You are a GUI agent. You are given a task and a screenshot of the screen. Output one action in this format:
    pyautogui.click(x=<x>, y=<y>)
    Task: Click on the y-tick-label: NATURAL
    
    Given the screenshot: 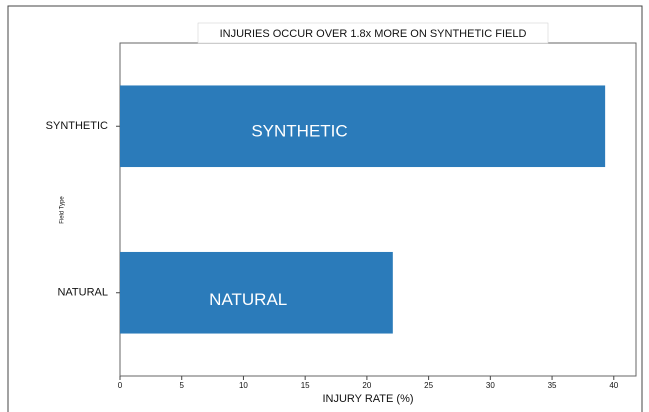 What is the action you would take?
    pyautogui.click(x=82, y=293)
    